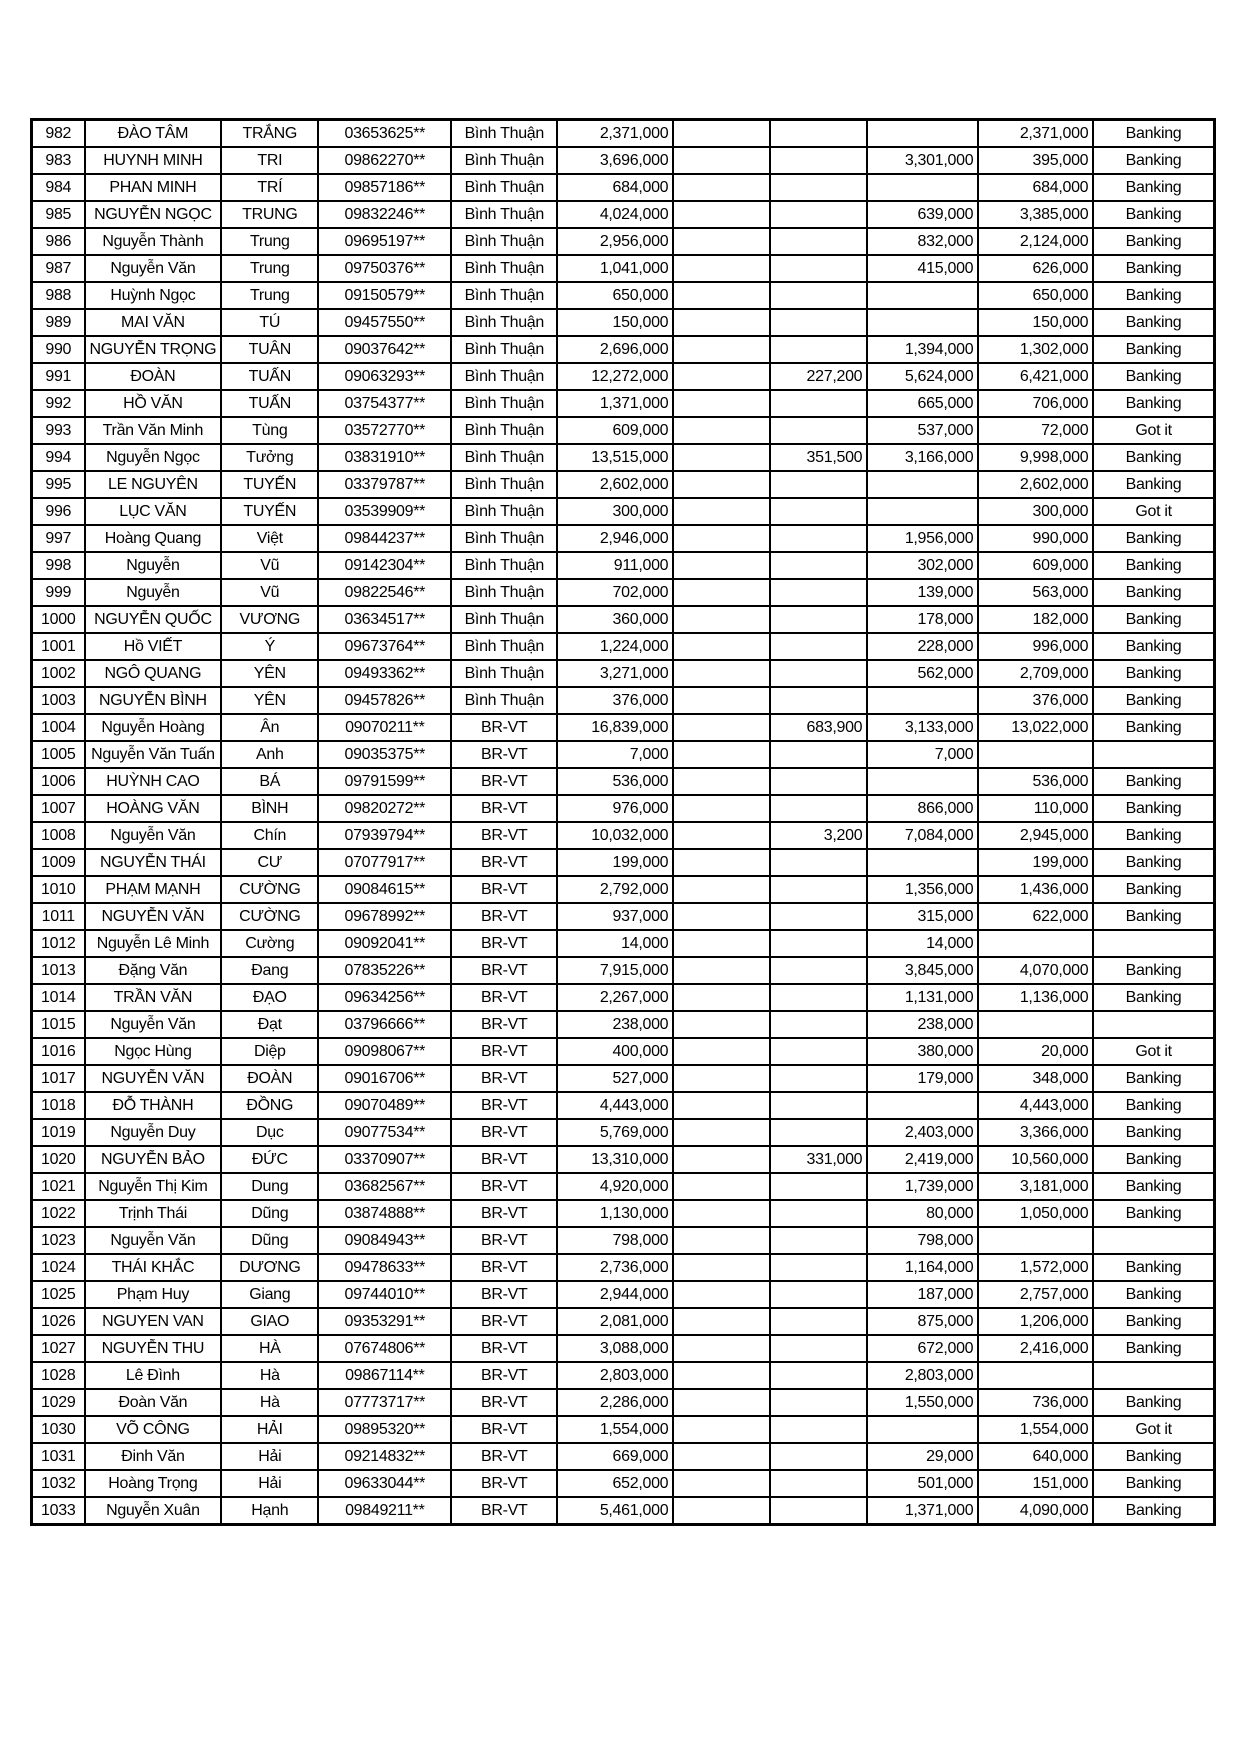 The image size is (1241, 1755). Describe the element at coordinates (1036, 808) in the screenshot. I see `cell-amount-d: 110,000` at that location.